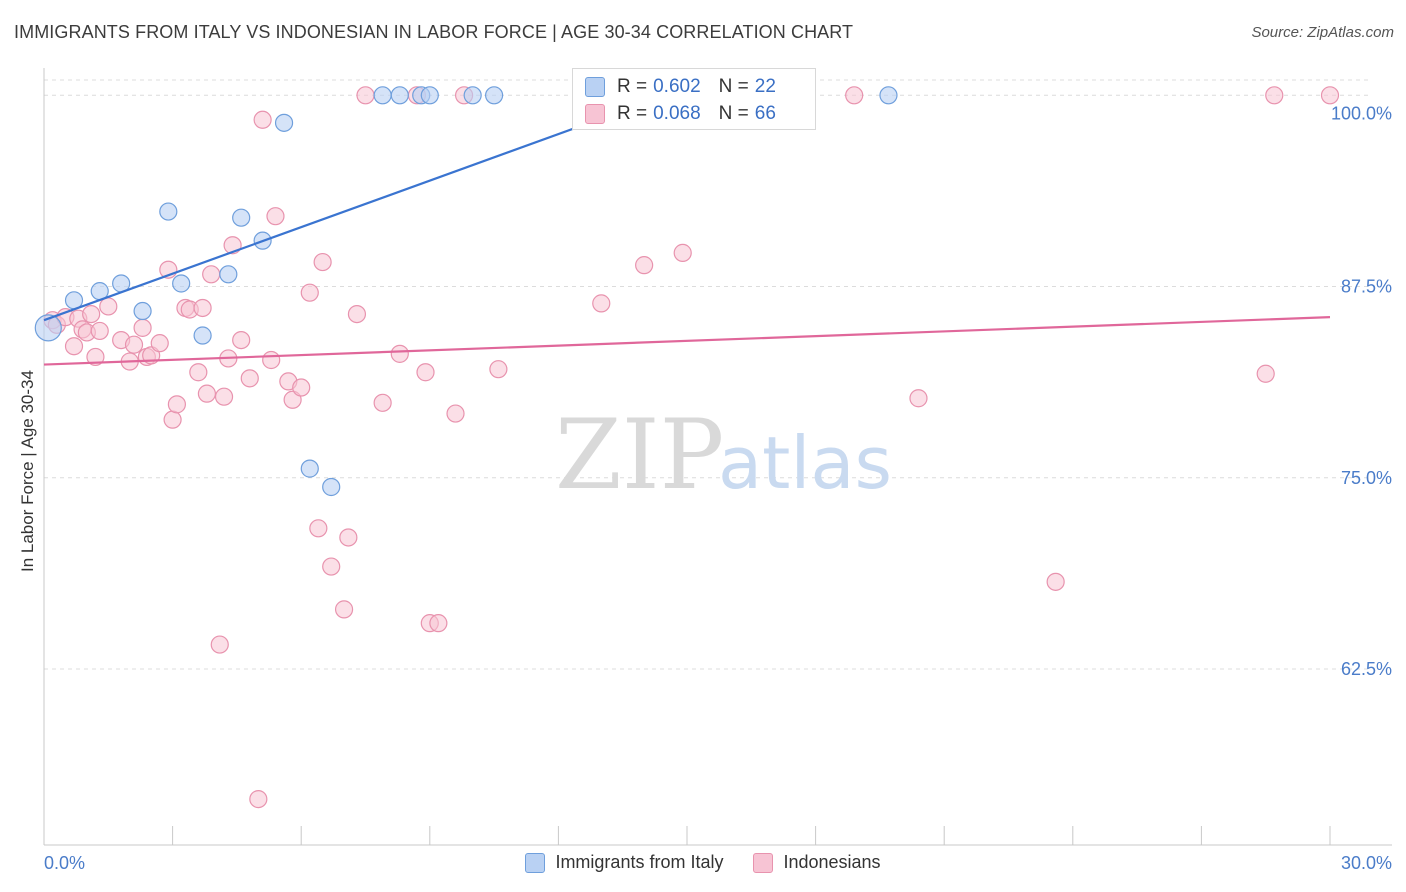  I want to click on y-tick-label: 75.0%, so click(1366, 478).